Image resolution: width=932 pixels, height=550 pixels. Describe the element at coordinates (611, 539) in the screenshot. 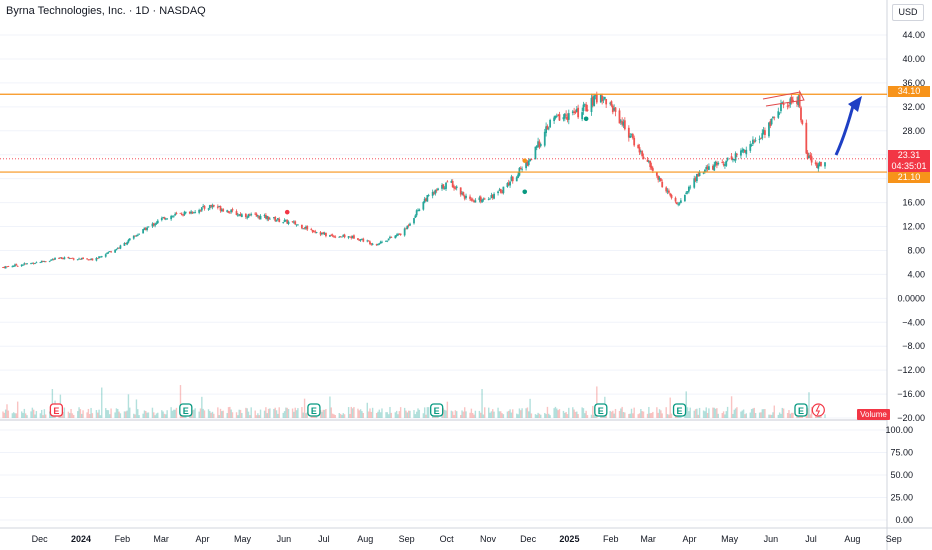

I see `time-tick-label: Feb` at that location.